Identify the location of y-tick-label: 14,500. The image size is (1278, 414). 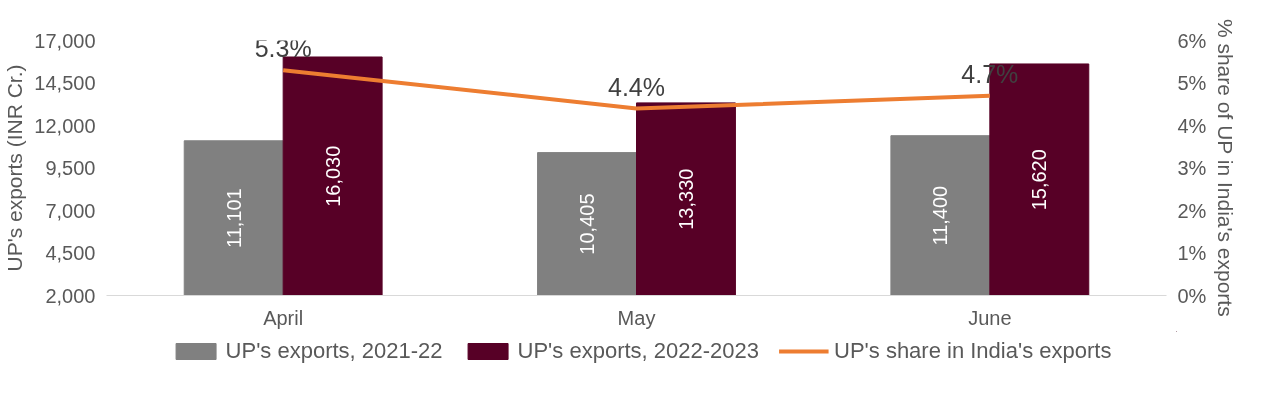
(65, 83).